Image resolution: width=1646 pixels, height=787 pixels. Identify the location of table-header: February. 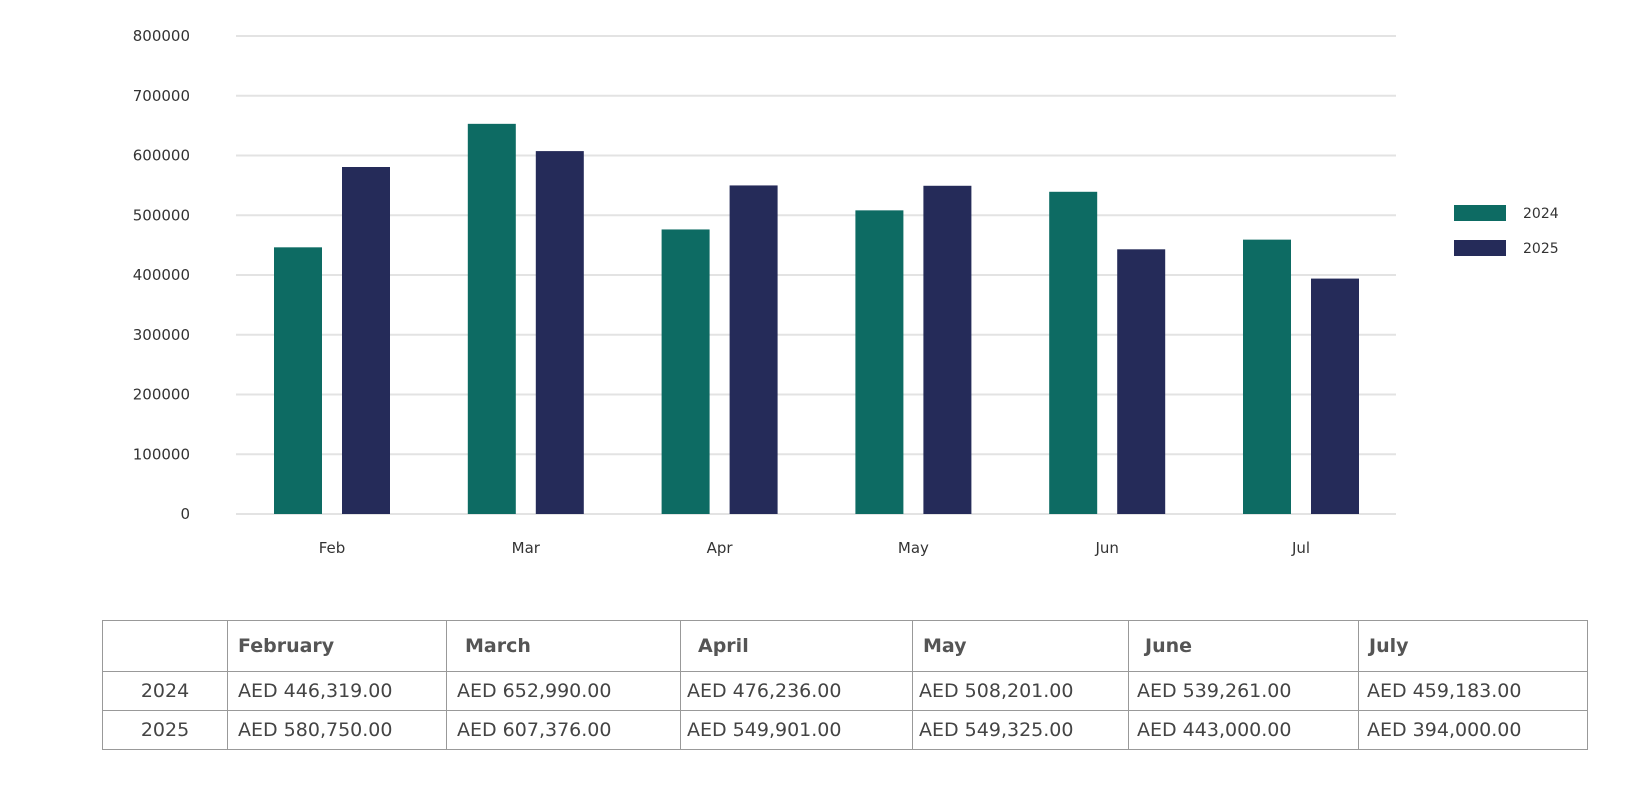
(337, 646).